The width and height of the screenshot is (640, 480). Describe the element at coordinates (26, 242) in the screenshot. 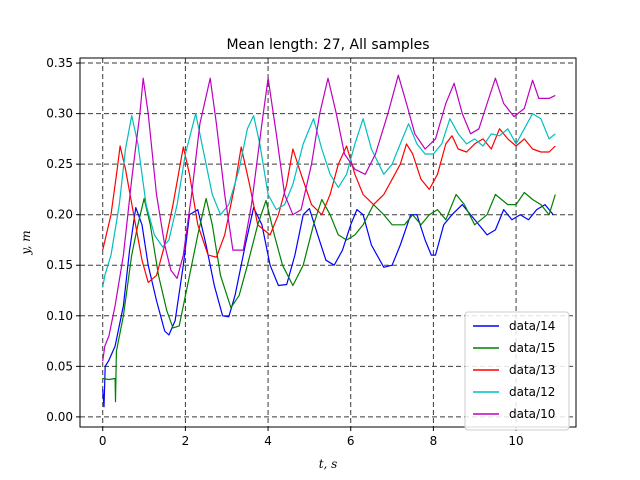

I see `y-axis-label: y, m` at that location.